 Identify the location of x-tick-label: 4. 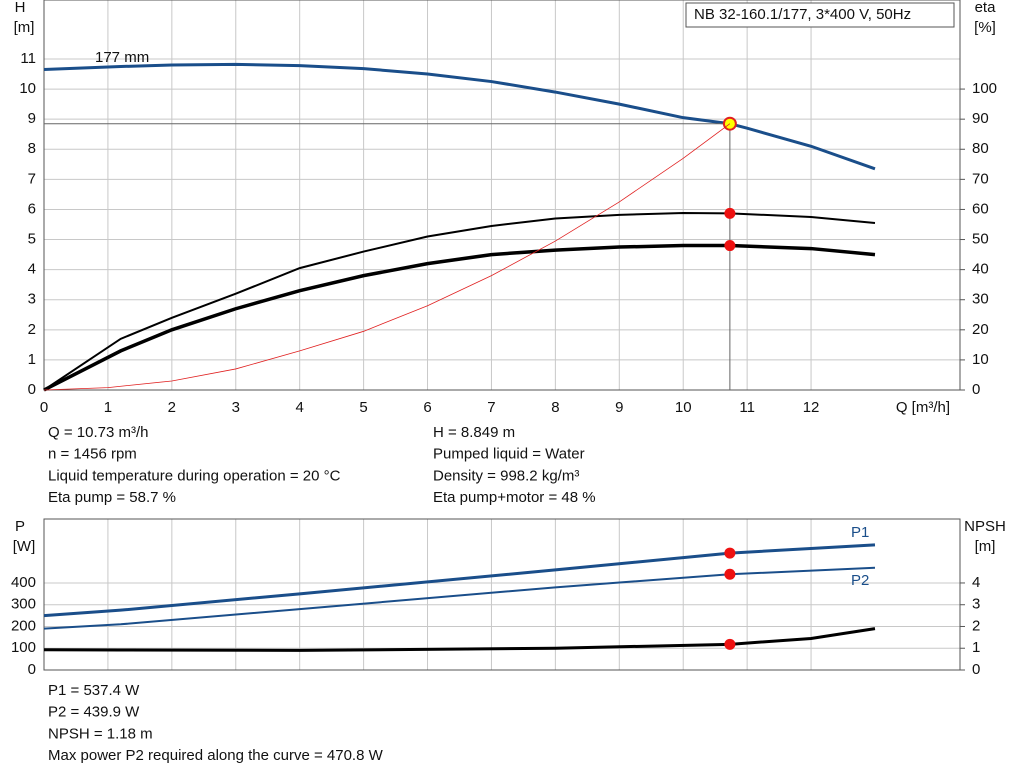
(300, 407).